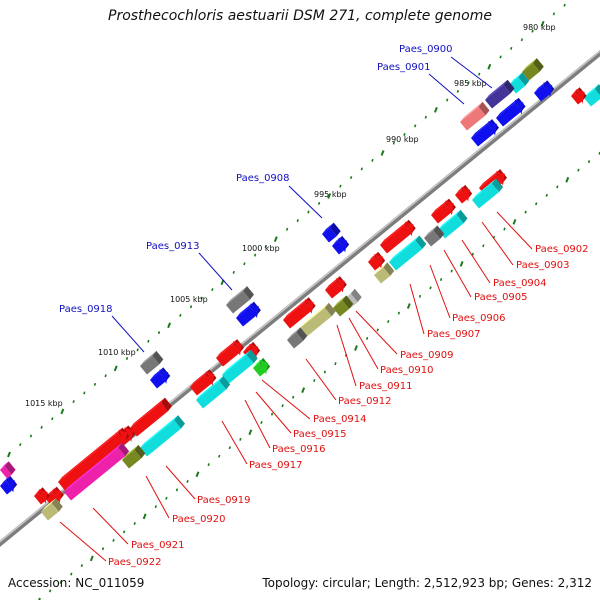 The width and height of the screenshot is (600, 600). I want to click on gene-label-Paes_0905: Paes_0905, so click(501, 297).